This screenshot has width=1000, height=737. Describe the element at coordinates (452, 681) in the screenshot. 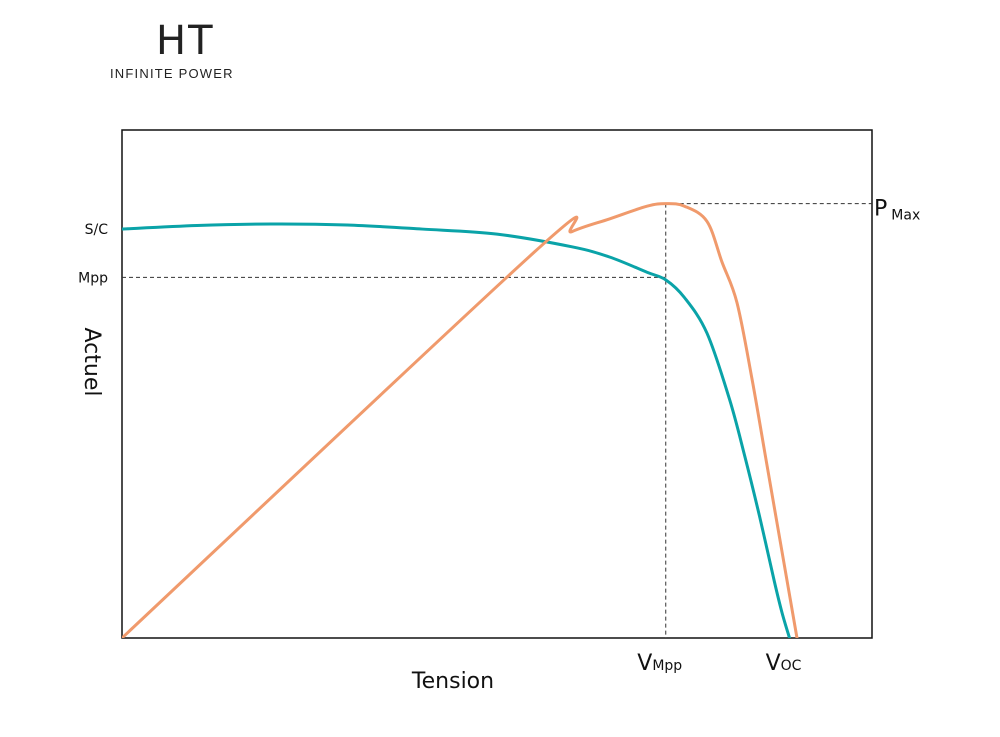

I see `x-axis-label: Tension` at that location.